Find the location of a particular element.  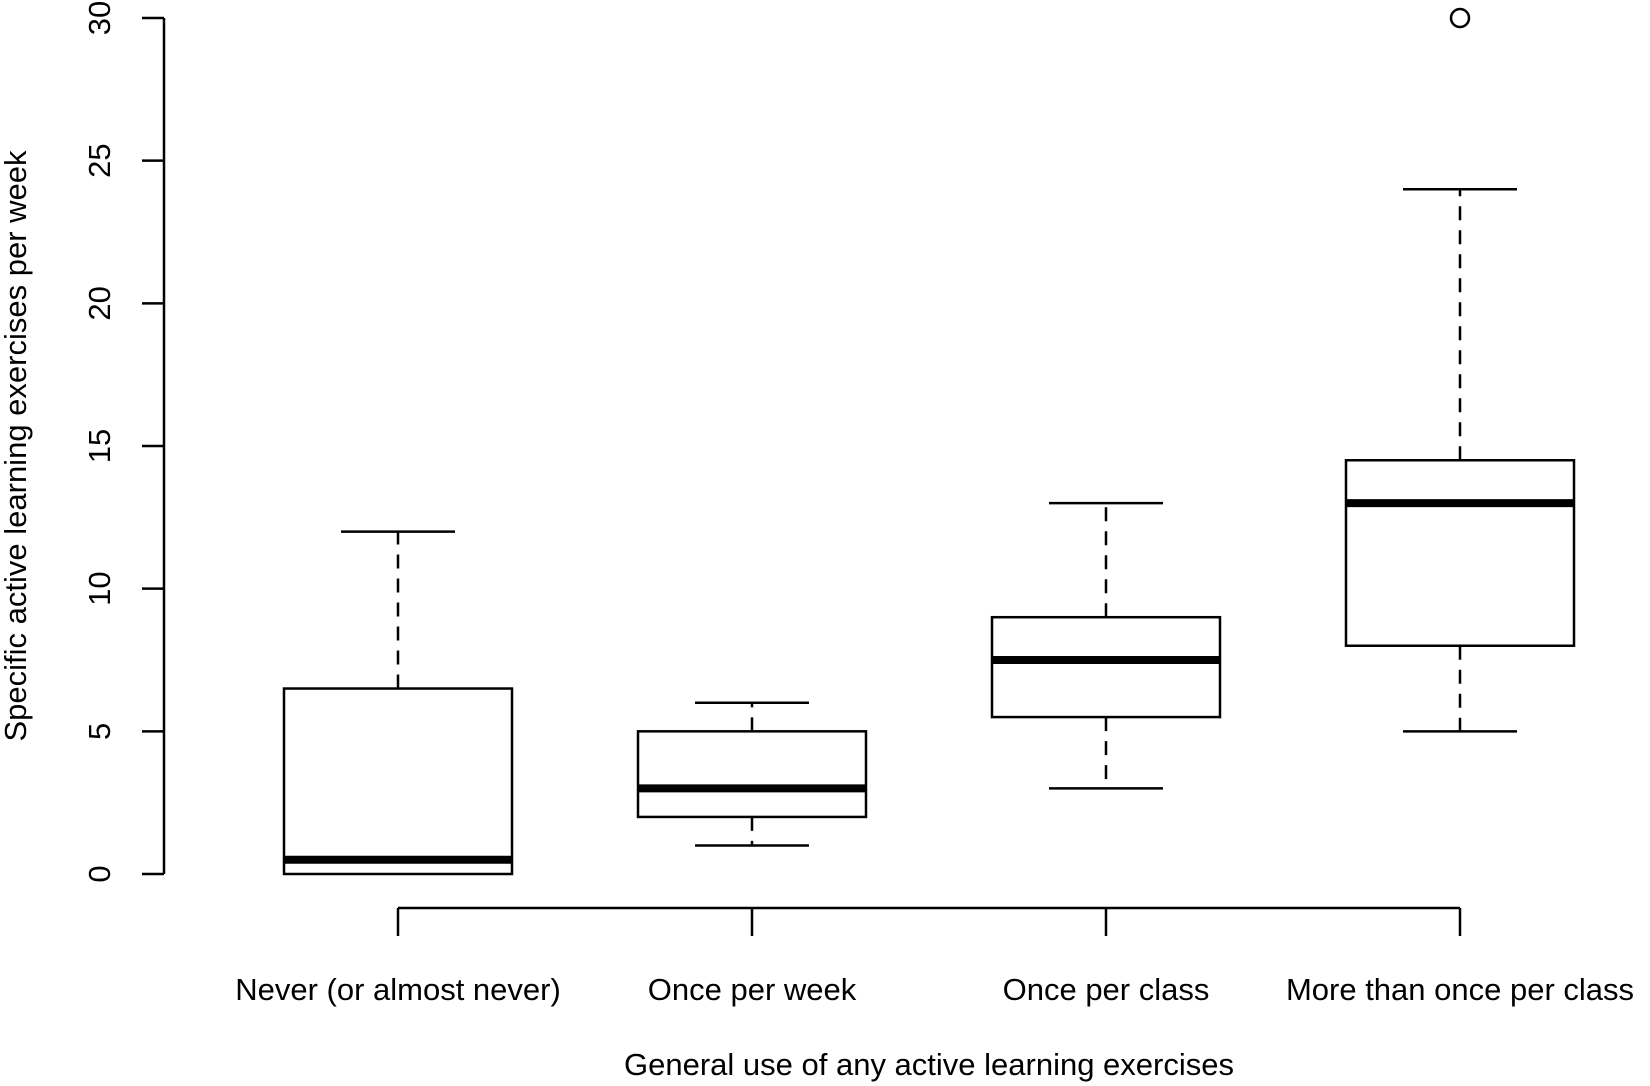

y-tick-label: 25 is located at coordinates (99, 160).